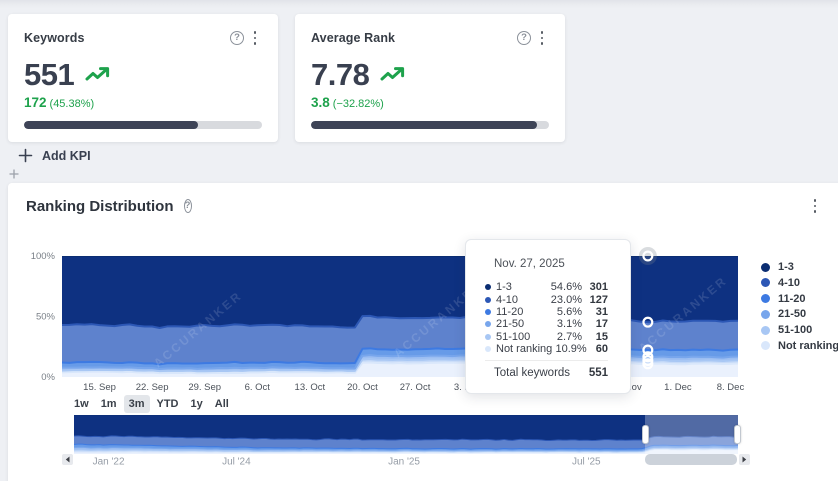  What do you see at coordinates (25, 155) in the screenshot?
I see `plus-icon` at bounding box center [25, 155].